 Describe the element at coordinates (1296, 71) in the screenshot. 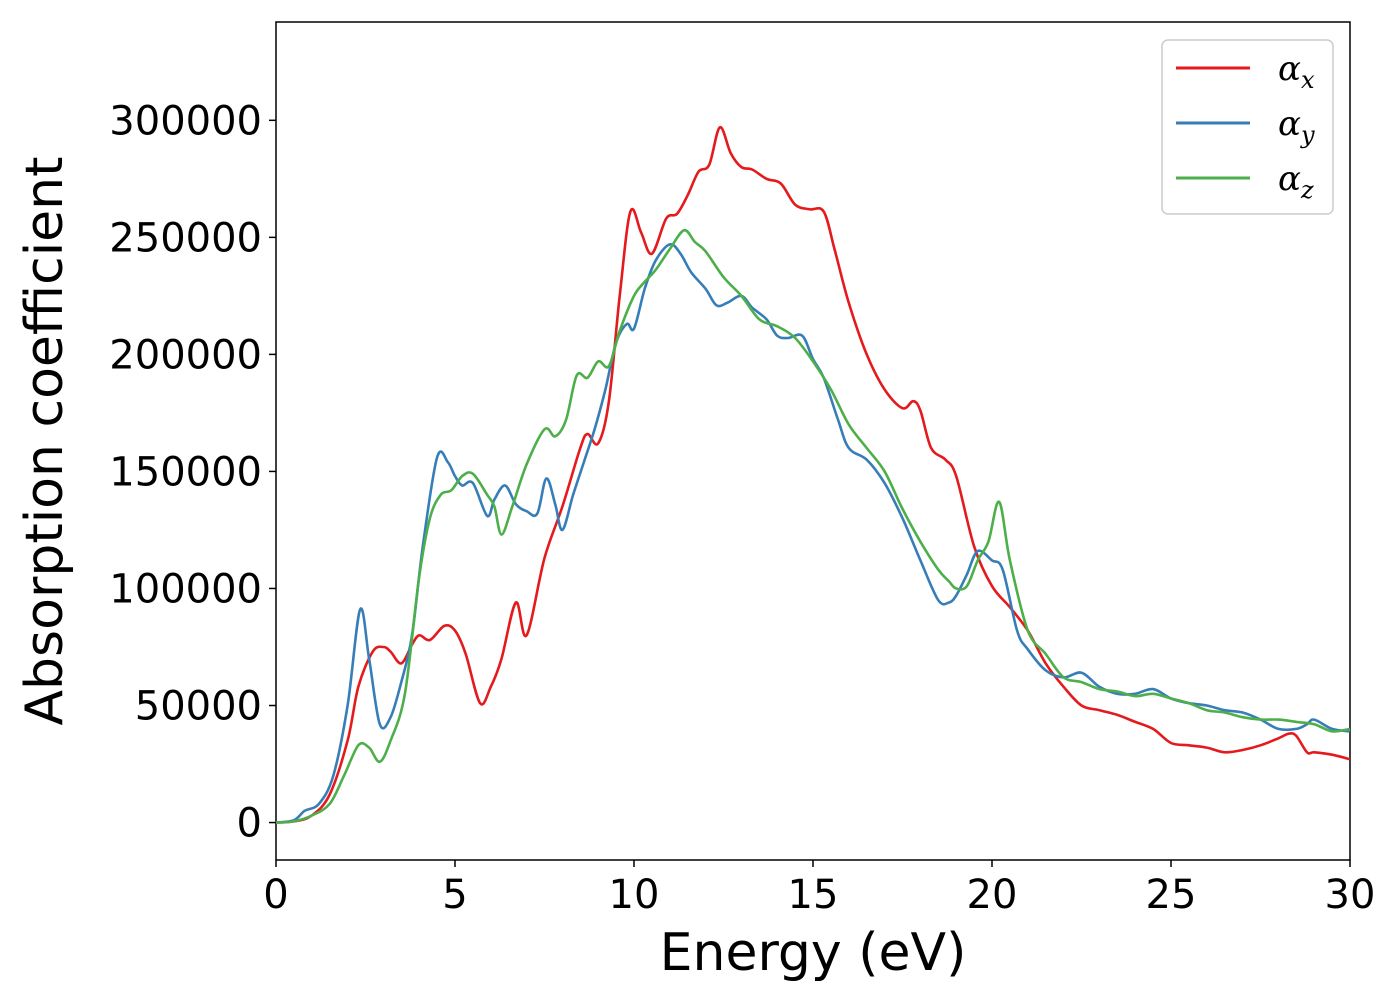

I see `legend-label-x: αx` at that location.